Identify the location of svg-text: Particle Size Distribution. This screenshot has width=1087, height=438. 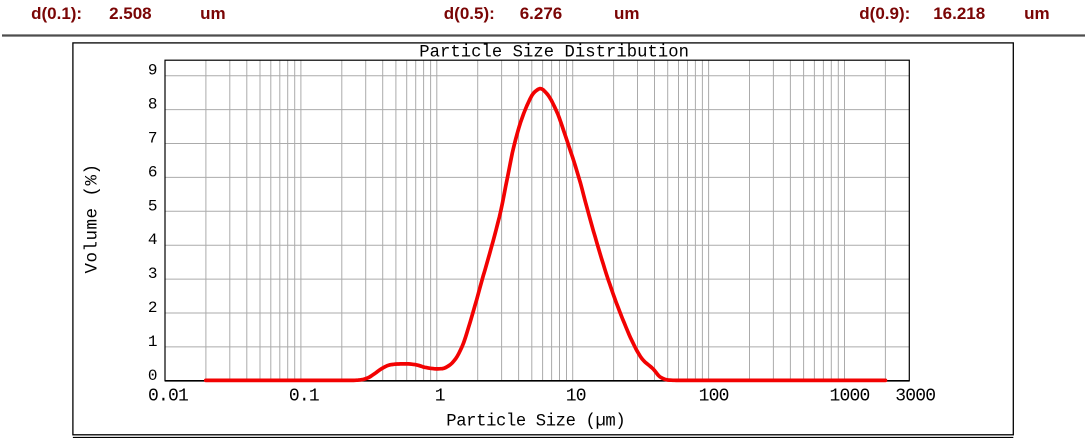
(554, 53).